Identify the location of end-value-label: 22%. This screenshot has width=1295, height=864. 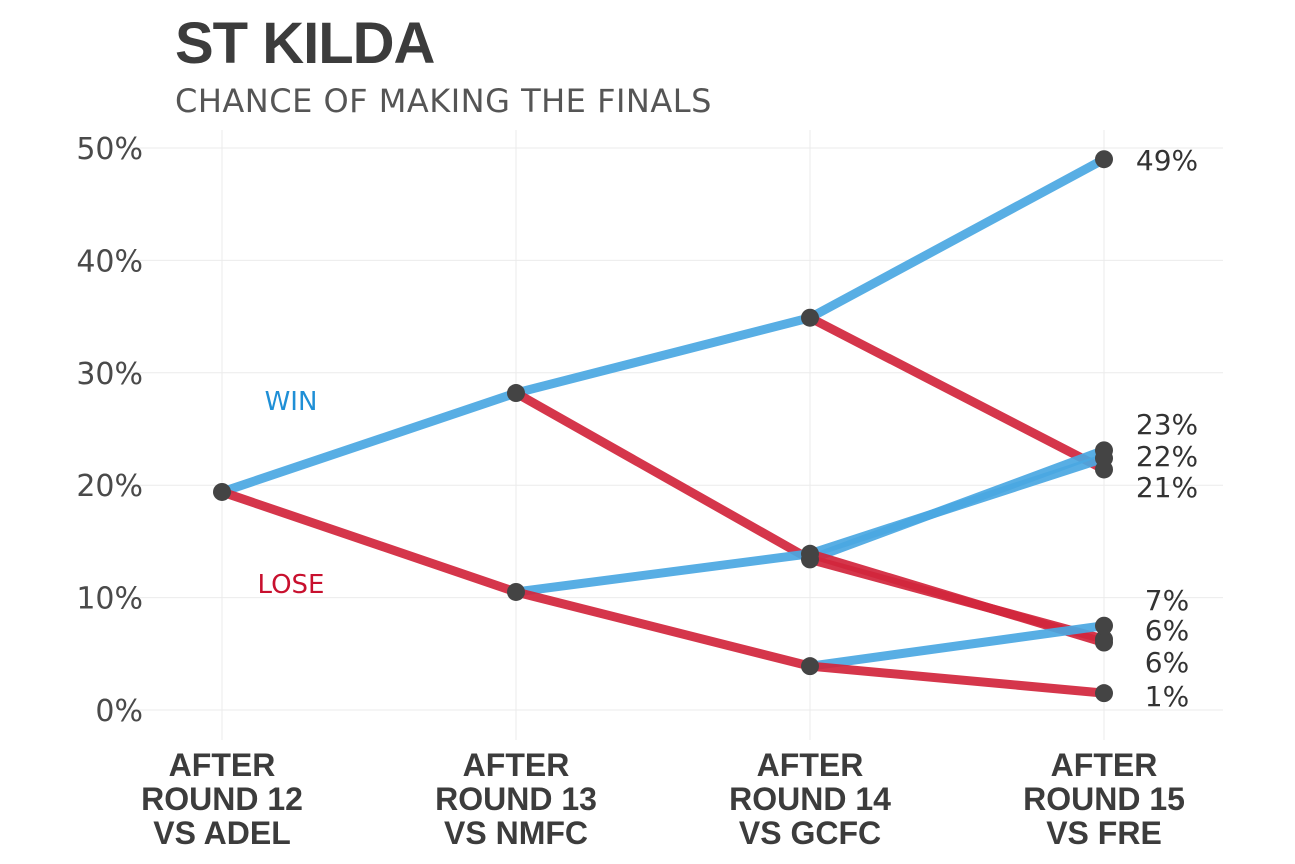
(1167, 456).